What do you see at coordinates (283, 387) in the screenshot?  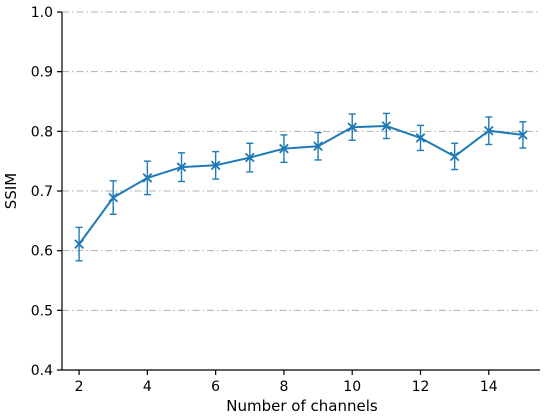 I see `x-tick-label: 8` at bounding box center [283, 387].